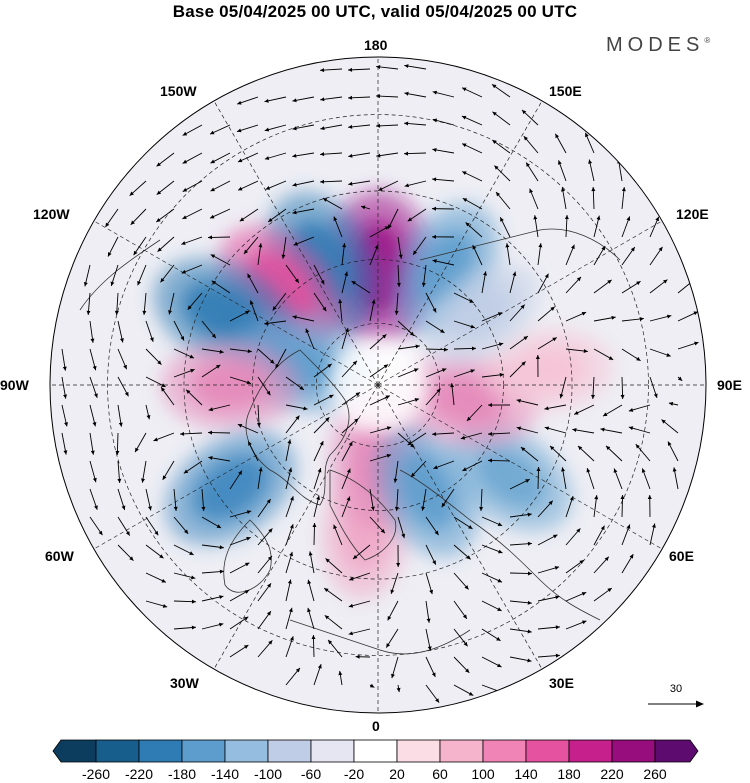  What do you see at coordinates (397, 774) in the screenshot?
I see `colorbar-tick-label: 20` at bounding box center [397, 774].